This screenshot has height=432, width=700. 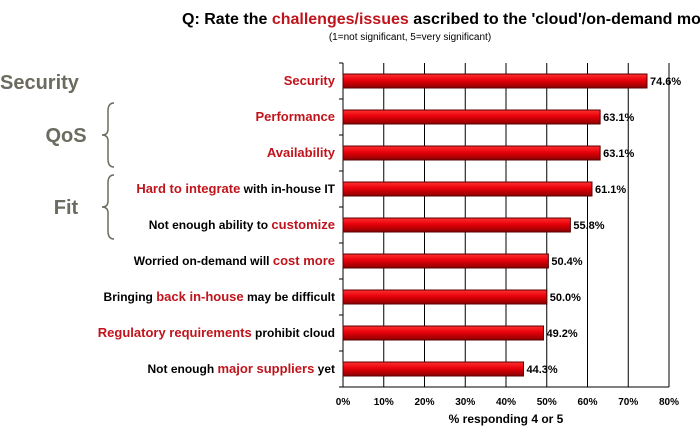 What do you see at coordinates (203, 261) in the screenshot?
I see `category-label-part: Worried on-demand will` at bounding box center [203, 261].